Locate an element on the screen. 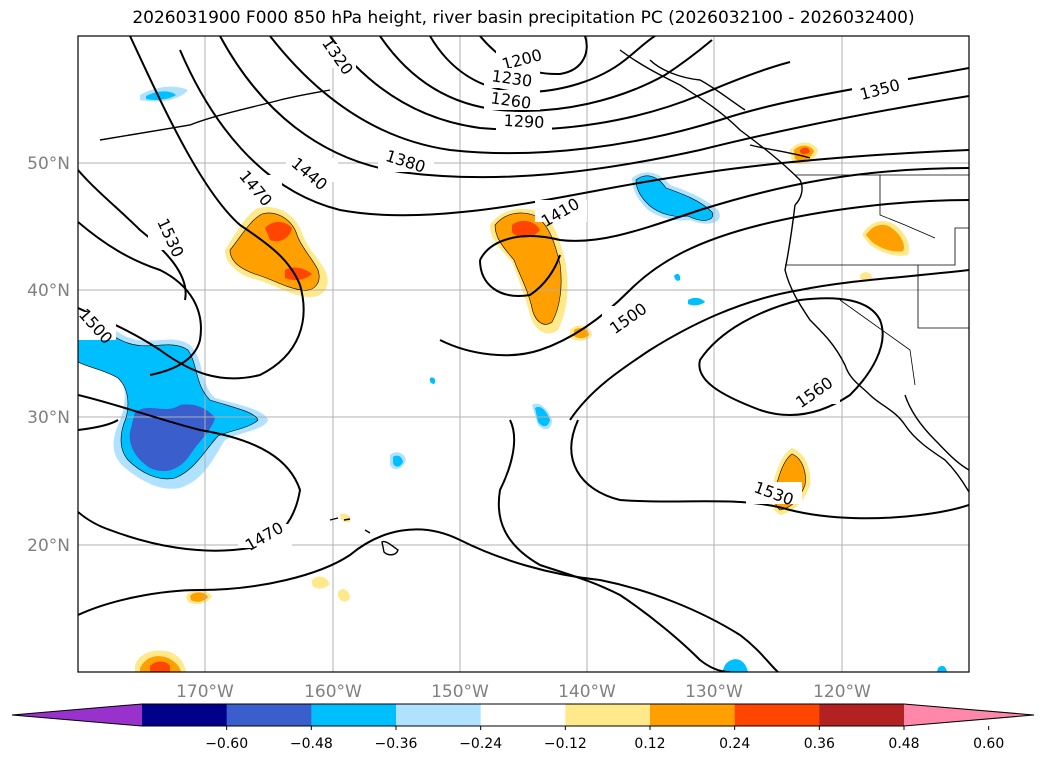 The image size is (1047, 765). lon-label: 130°W is located at coordinates (714, 692).